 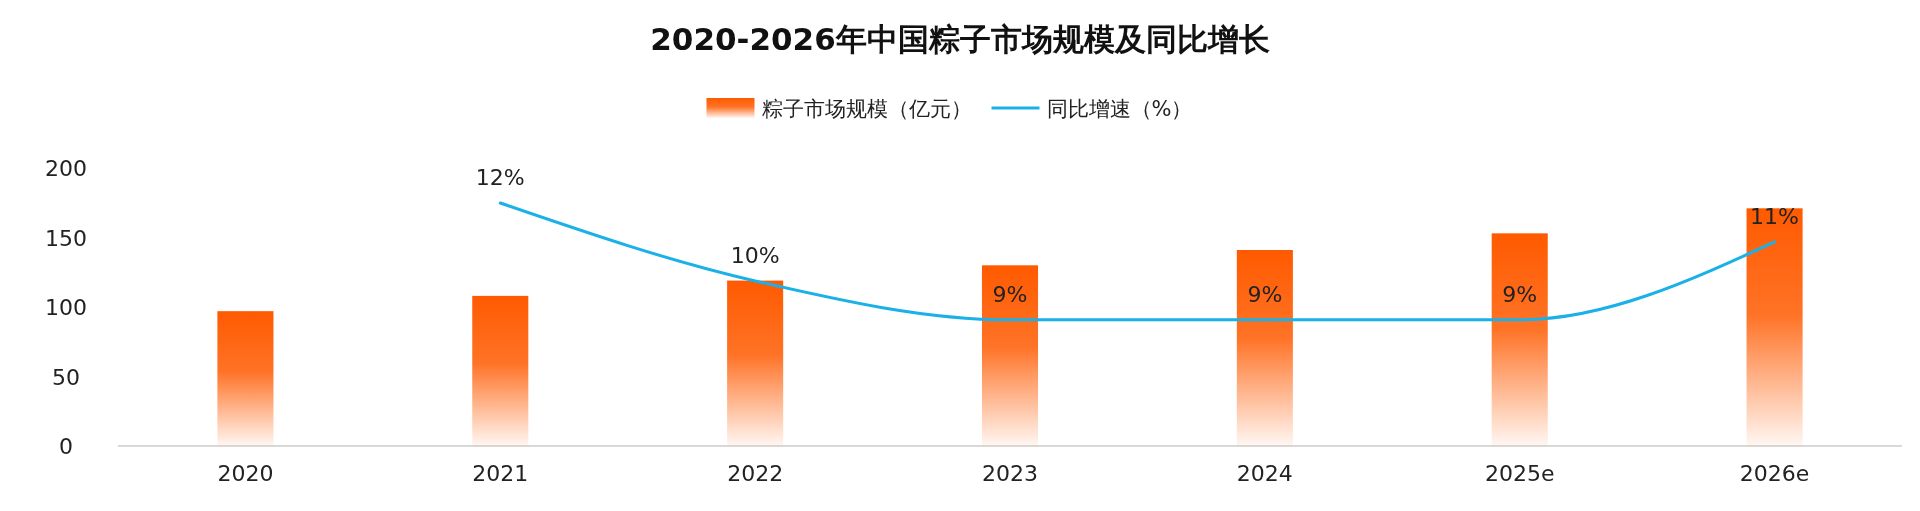 I want to click on data-label: 12%, so click(x=500, y=178).